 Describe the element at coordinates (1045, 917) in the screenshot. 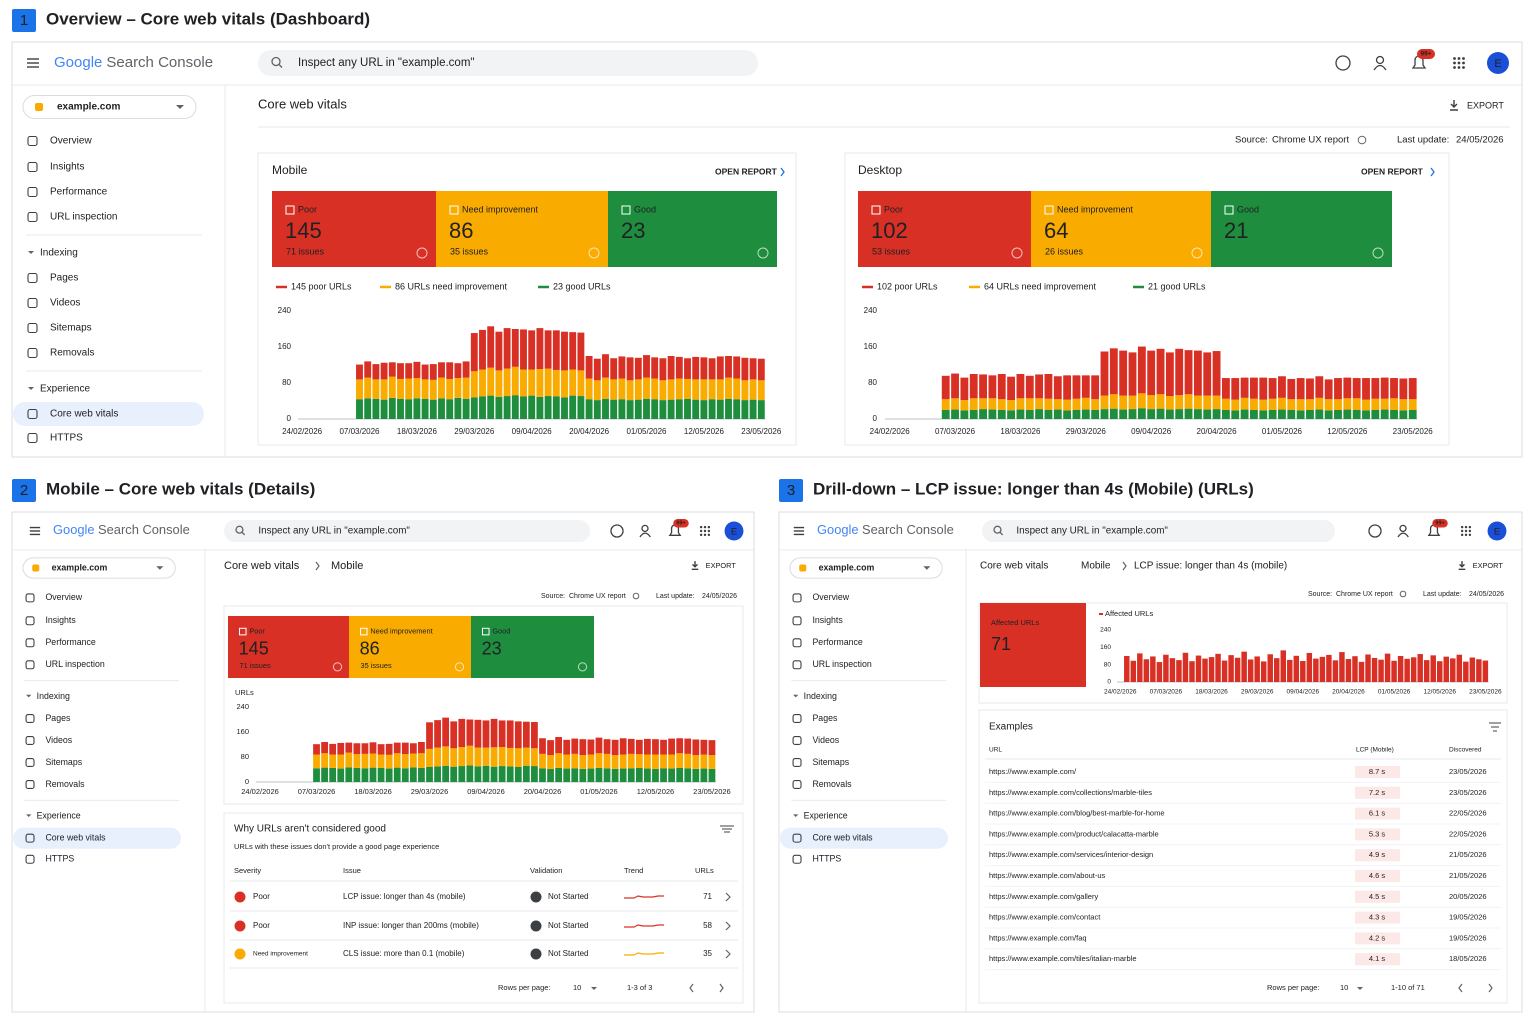

I see `example-url: https://www.example.com/contact` at that location.